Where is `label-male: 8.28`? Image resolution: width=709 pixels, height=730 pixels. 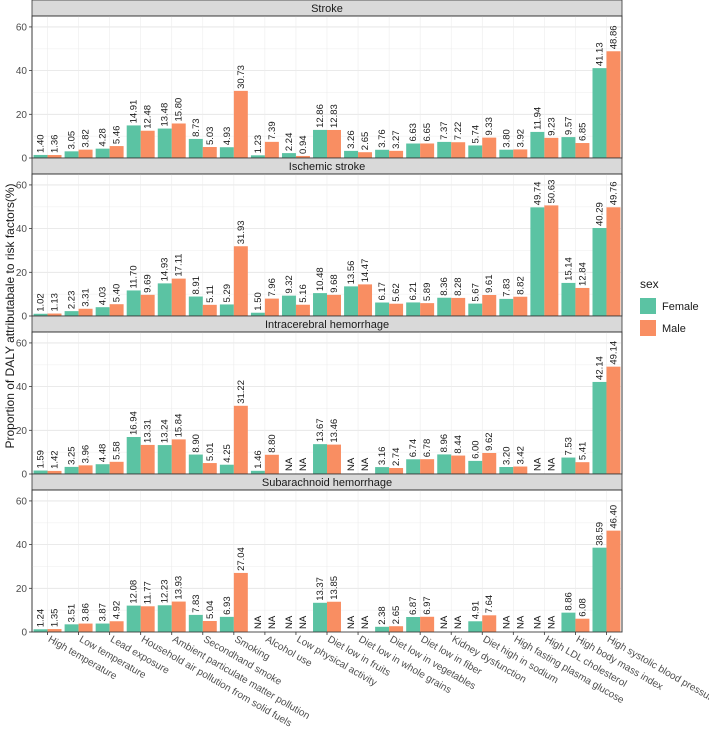 label-male: 8.28 is located at coordinates (458, 286).